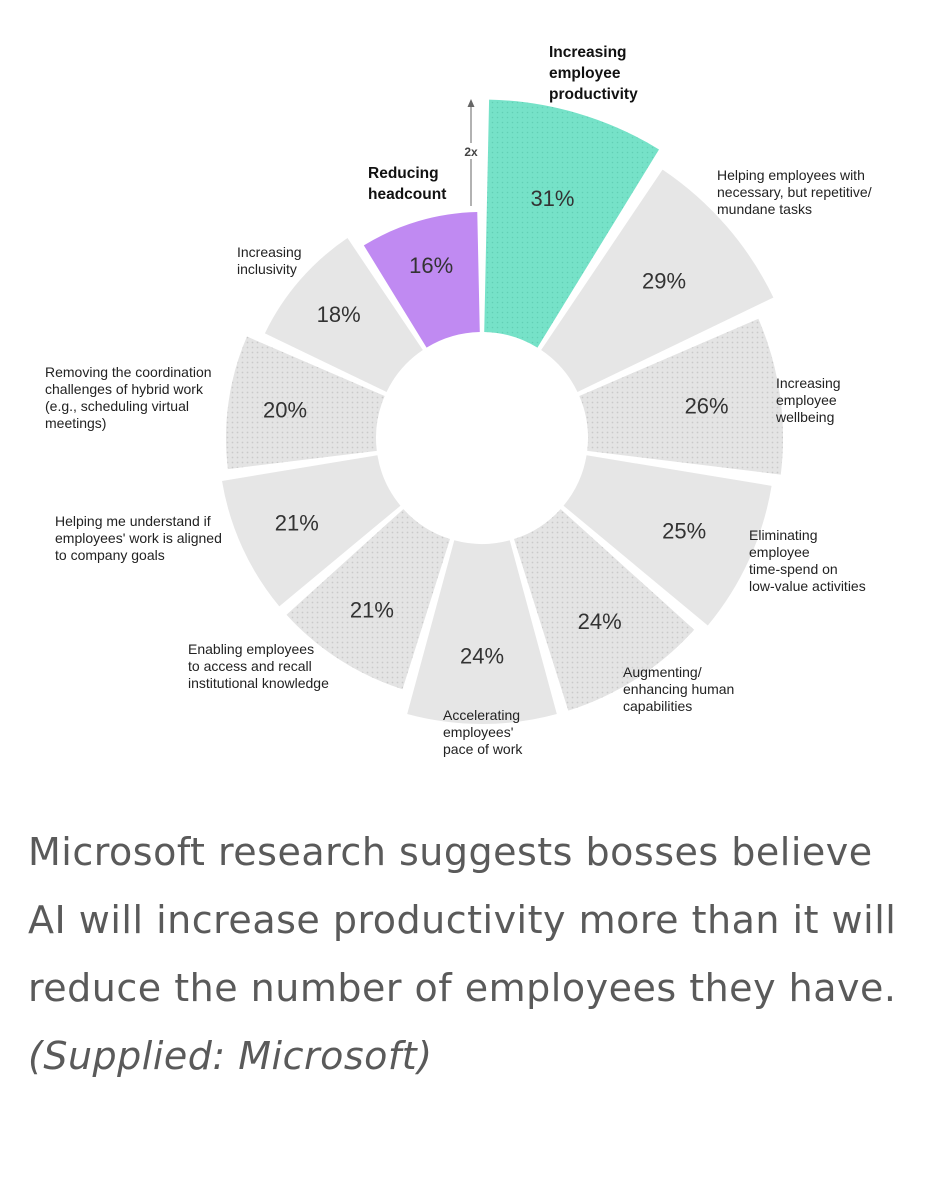 The width and height of the screenshot is (946, 1200). Describe the element at coordinates (269, 260) in the screenshot. I see `label-inclusivity: Increasing inclusivity` at that location.